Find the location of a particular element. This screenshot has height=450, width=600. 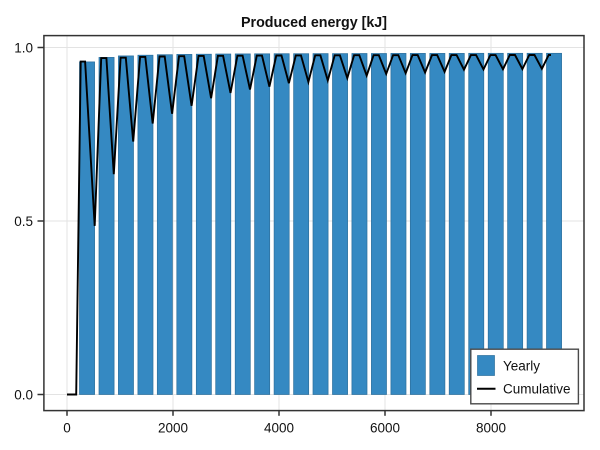

svg-text: 6000 is located at coordinates (385, 427).